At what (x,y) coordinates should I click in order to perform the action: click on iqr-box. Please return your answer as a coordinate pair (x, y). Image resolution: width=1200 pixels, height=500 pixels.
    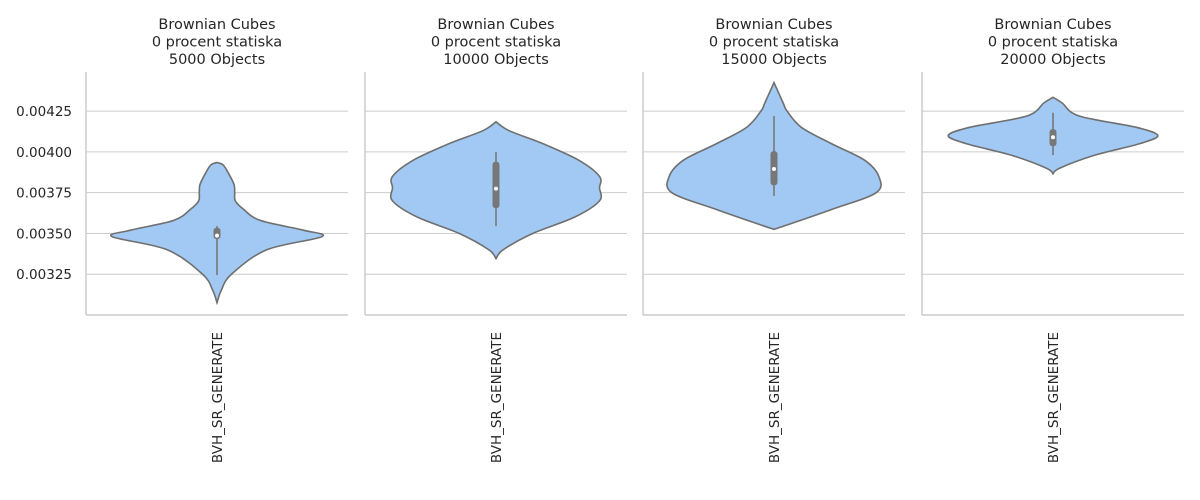
    Looking at the image, I should click on (496, 185).